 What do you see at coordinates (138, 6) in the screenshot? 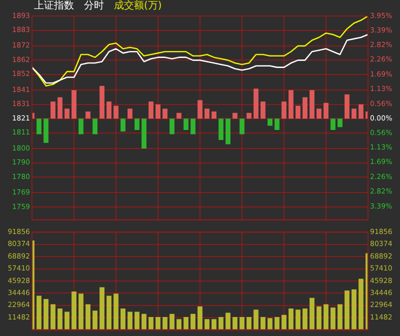
I see `text: 成交额(万)` at bounding box center [138, 6].